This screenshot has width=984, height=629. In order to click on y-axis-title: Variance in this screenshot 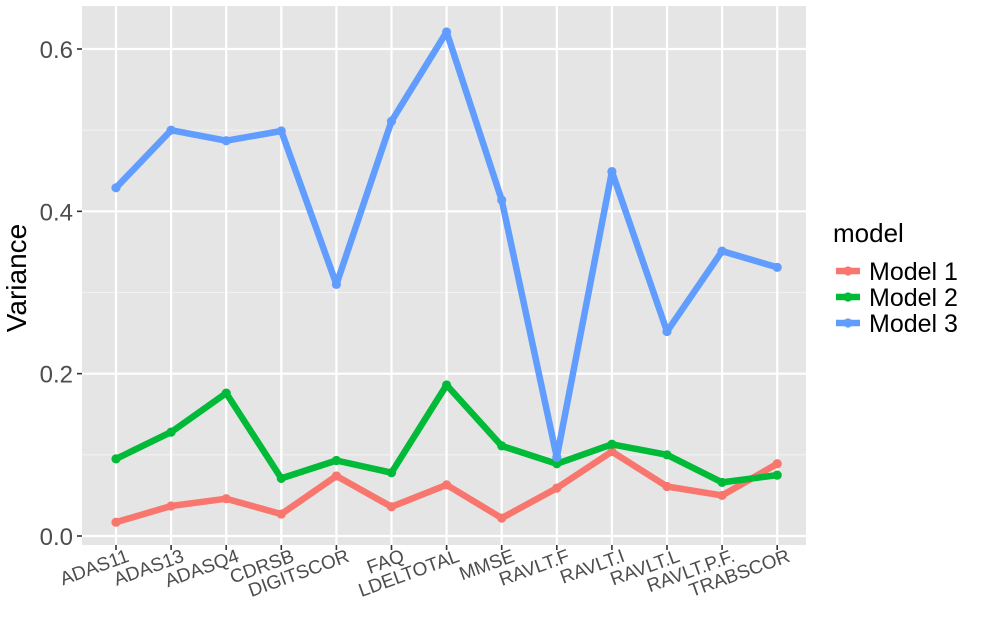, I will do `click(16, 278)`.